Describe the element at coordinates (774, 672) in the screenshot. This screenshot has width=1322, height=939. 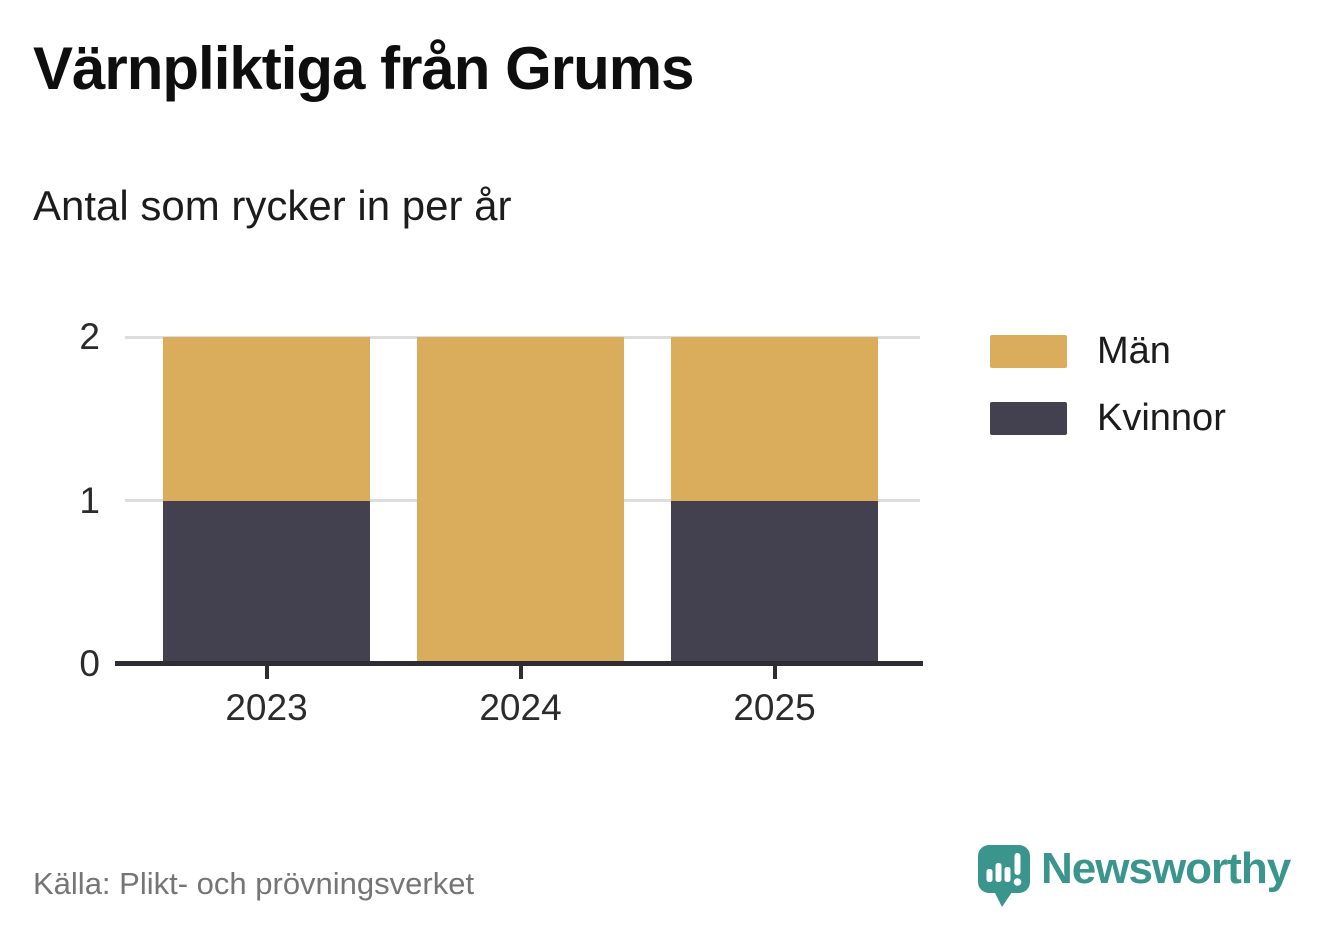
I see `x-axis-tick-2025` at that location.